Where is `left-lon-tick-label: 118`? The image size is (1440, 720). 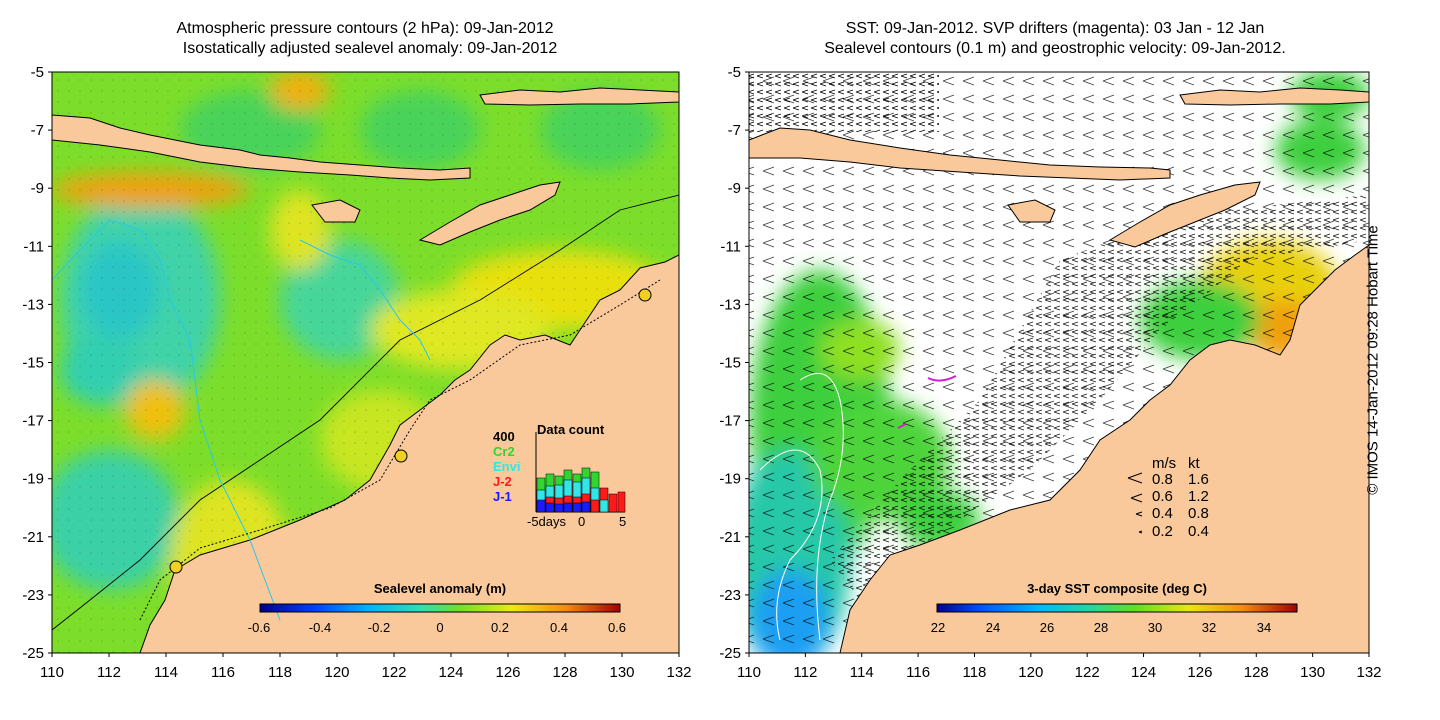 left-lon-tick-label: 118 is located at coordinates (280, 672).